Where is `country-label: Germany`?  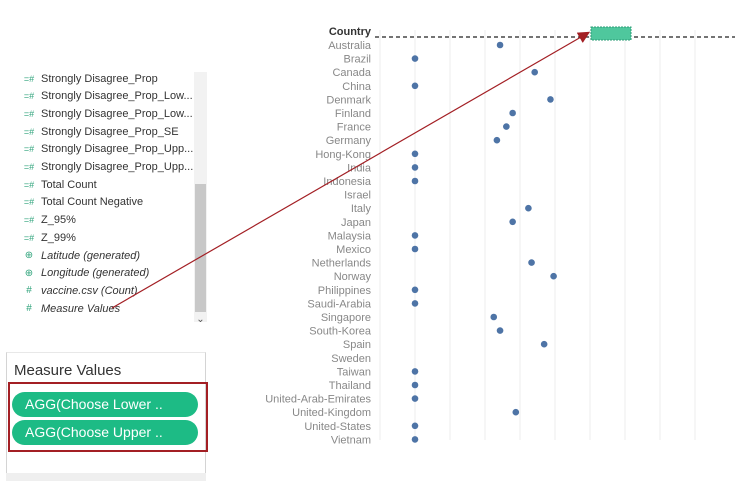
country-label: Germany is located at coordinates (349, 141).